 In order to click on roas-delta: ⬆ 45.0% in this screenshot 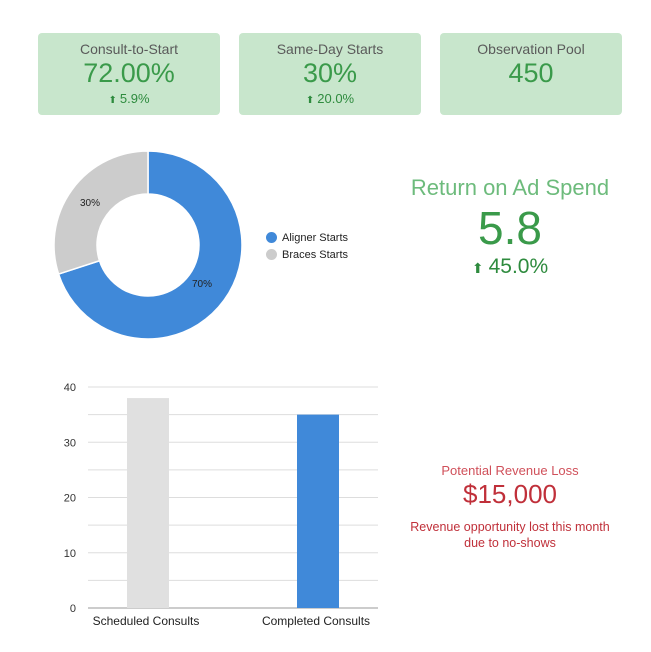, I will do `click(510, 266)`.